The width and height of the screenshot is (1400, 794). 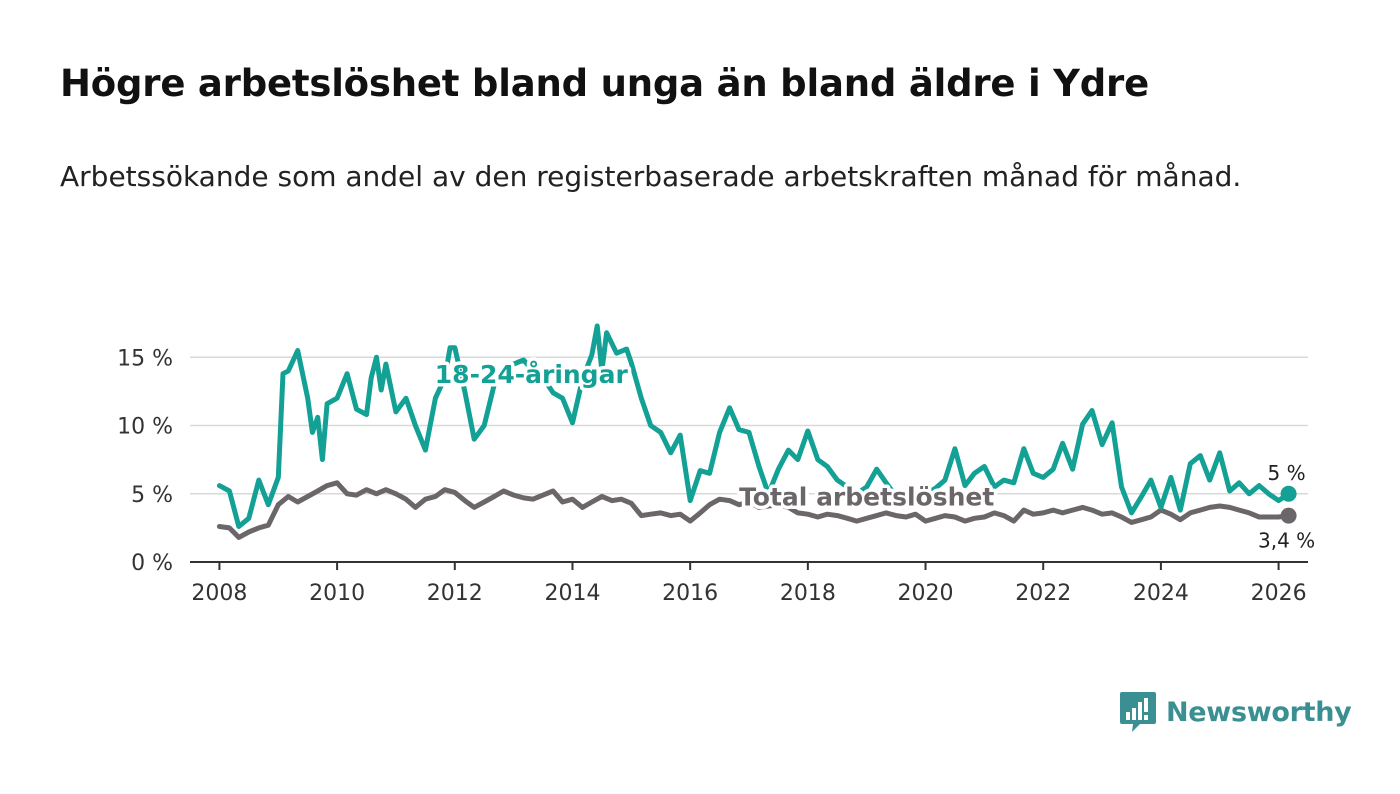 What do you see at coordinates (145, 358) in the screenshot?
I see `y-tick-label: 15 %` at bounding box center [145, 358].